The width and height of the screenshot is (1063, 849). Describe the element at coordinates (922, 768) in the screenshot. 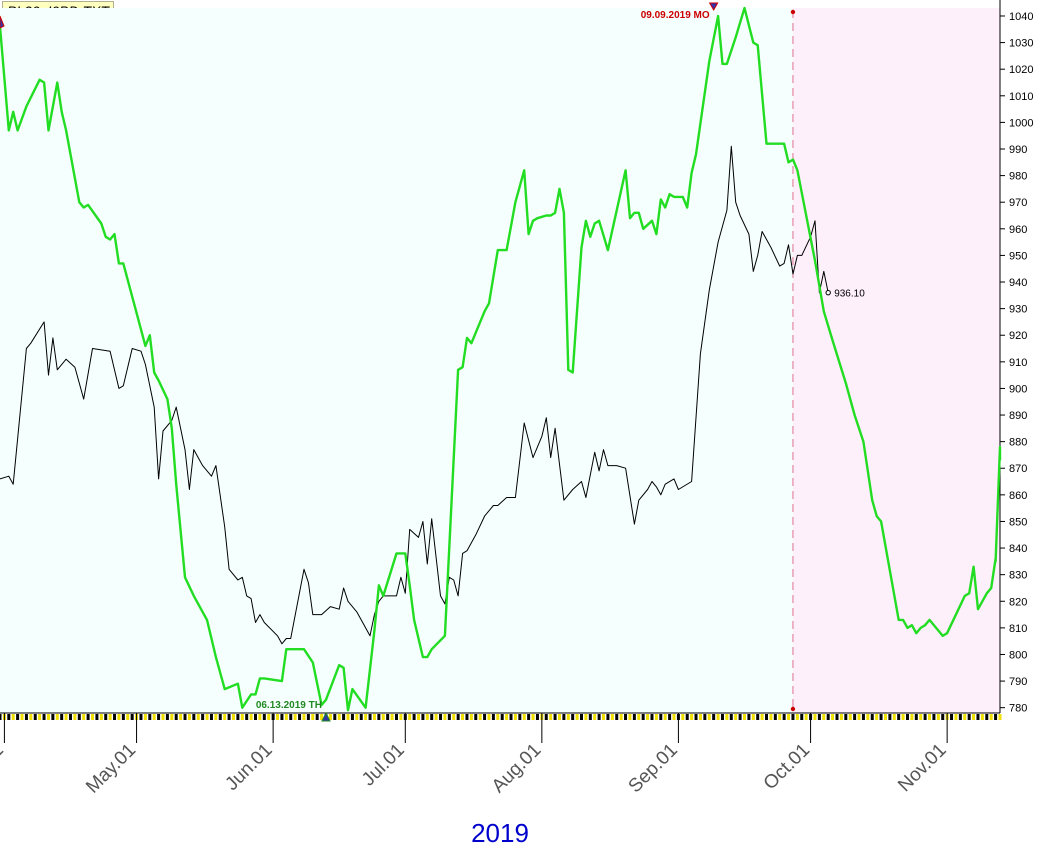

I see `x-month-label: Nov.01` at that location.